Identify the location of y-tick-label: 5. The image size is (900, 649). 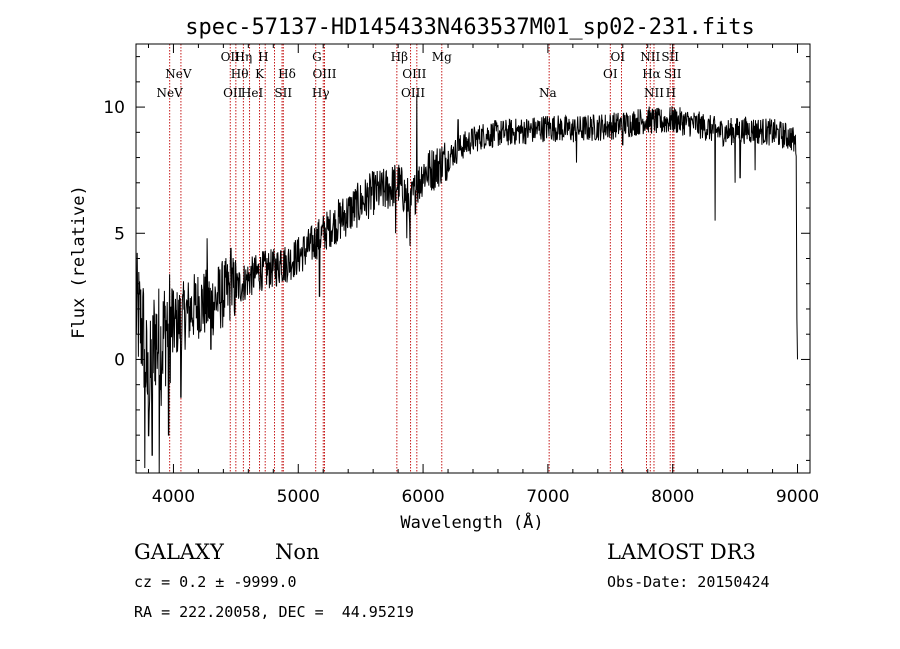
(119, 234).